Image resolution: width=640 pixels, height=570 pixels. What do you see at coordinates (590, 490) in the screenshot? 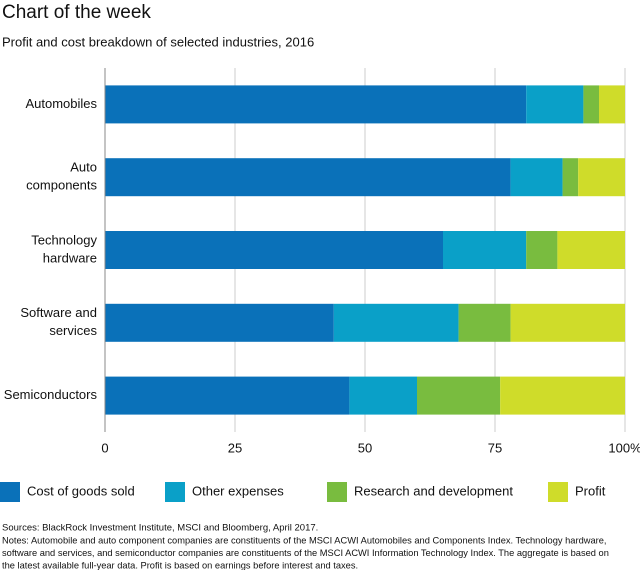
I see `legend-label: Profit` at bounding box center [590, 490].